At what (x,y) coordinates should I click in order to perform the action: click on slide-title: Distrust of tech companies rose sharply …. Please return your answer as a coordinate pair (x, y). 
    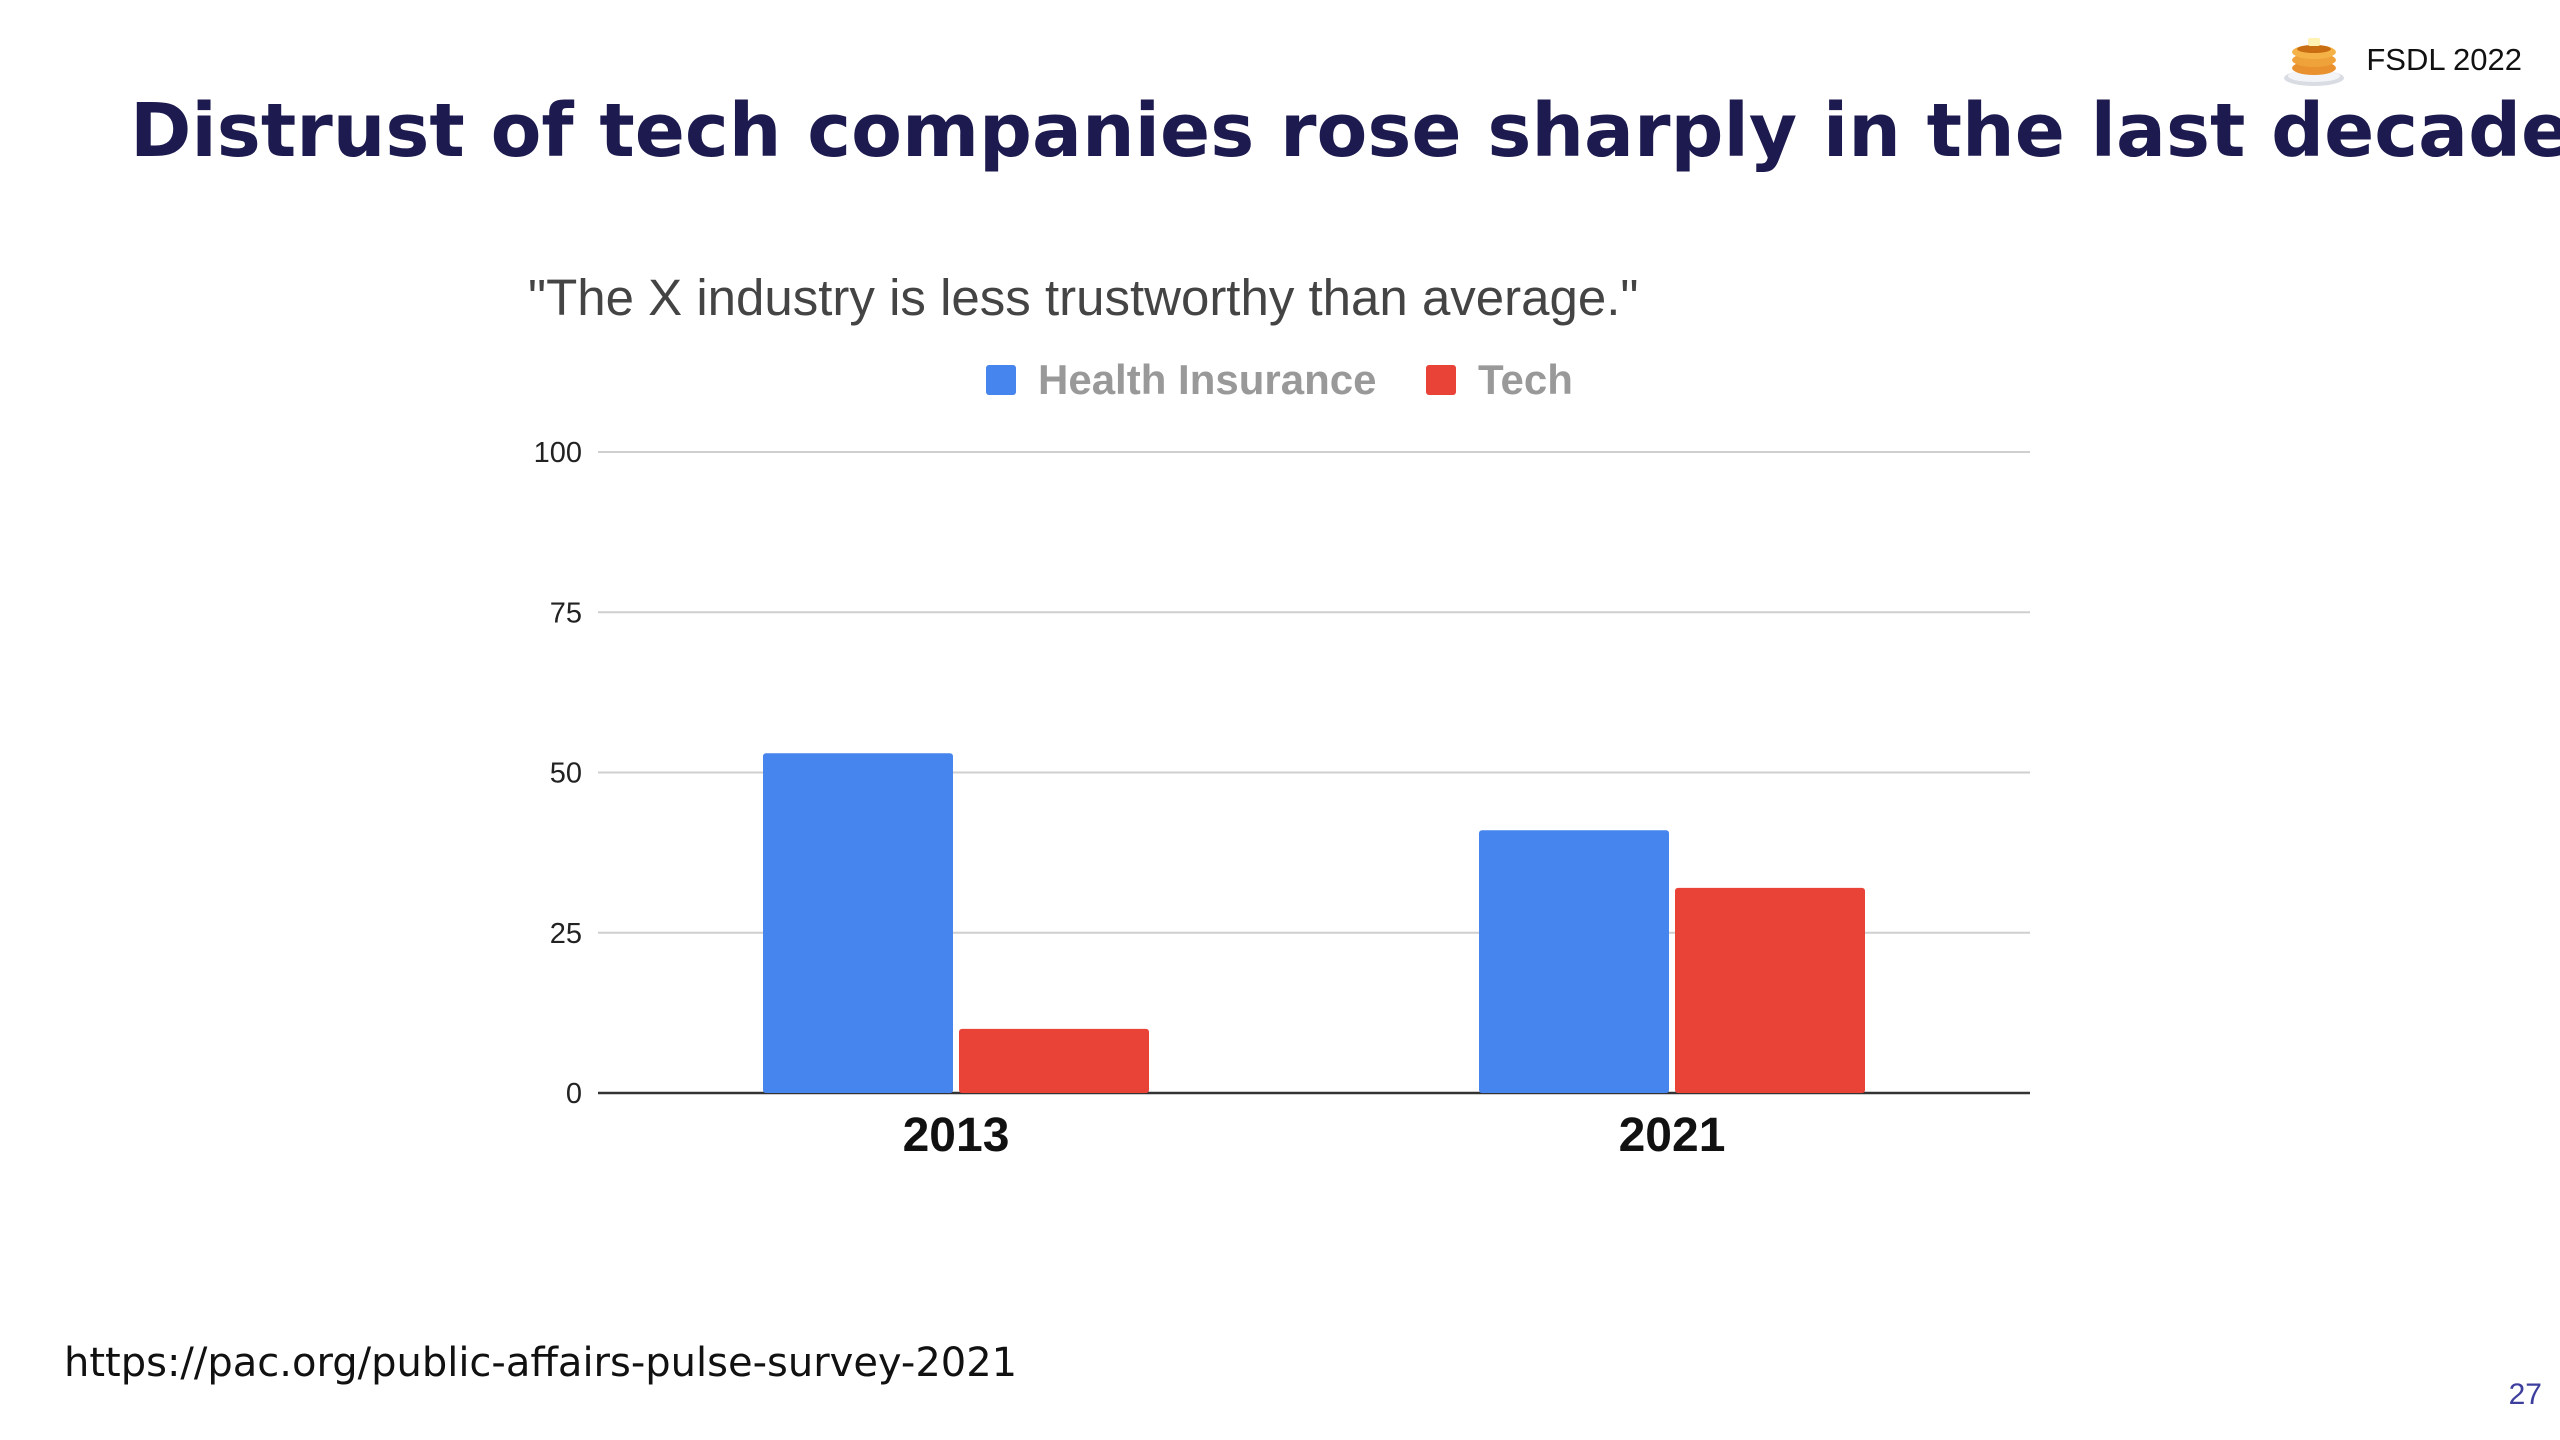
    Looking at the image, I should click on (1345, 131).